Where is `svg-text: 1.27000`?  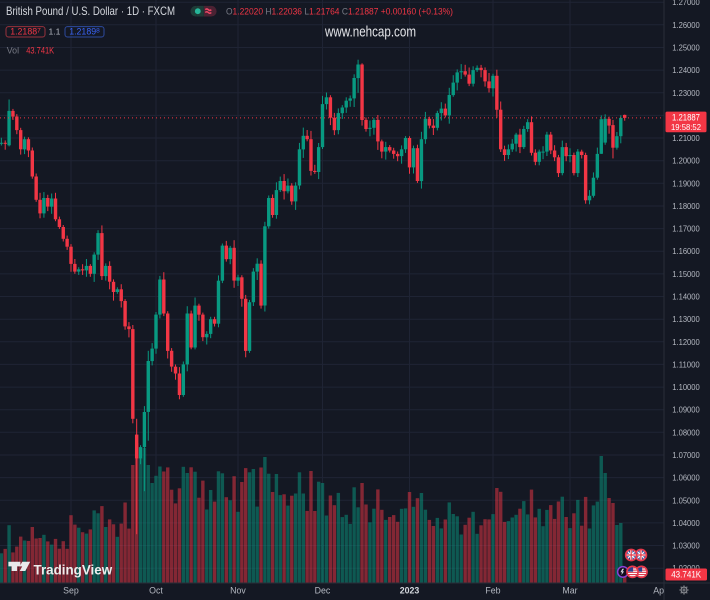 svg-text: 1.27000 is located at coordinates (686, 3).